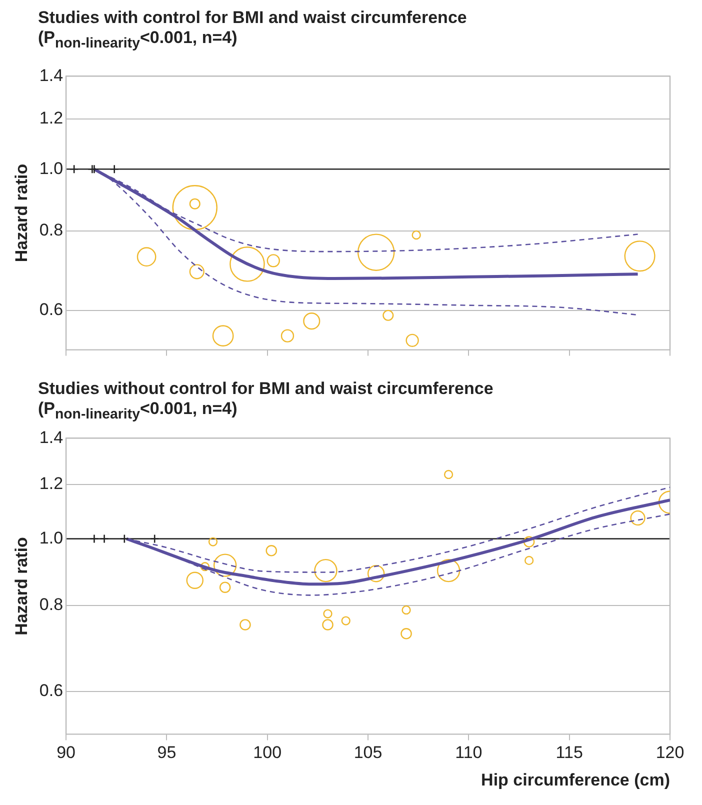 This screenshot has width=702, height=805. I want to click on chart-title: Studies without control for BMI and waist circumference, so click(266, 389).